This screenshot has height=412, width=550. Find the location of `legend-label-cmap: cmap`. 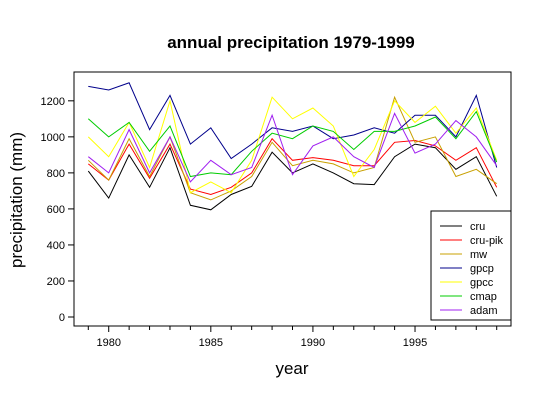

legend-label-cmap: cmap is located at coordinates (483, 297).